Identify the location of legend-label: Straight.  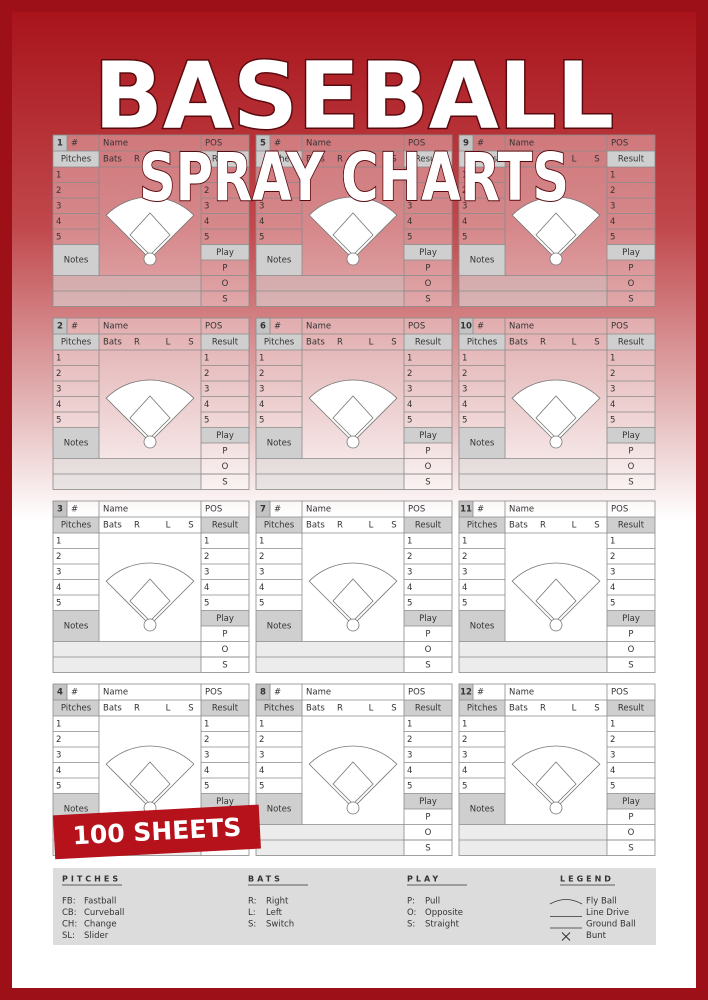
(442, 925).